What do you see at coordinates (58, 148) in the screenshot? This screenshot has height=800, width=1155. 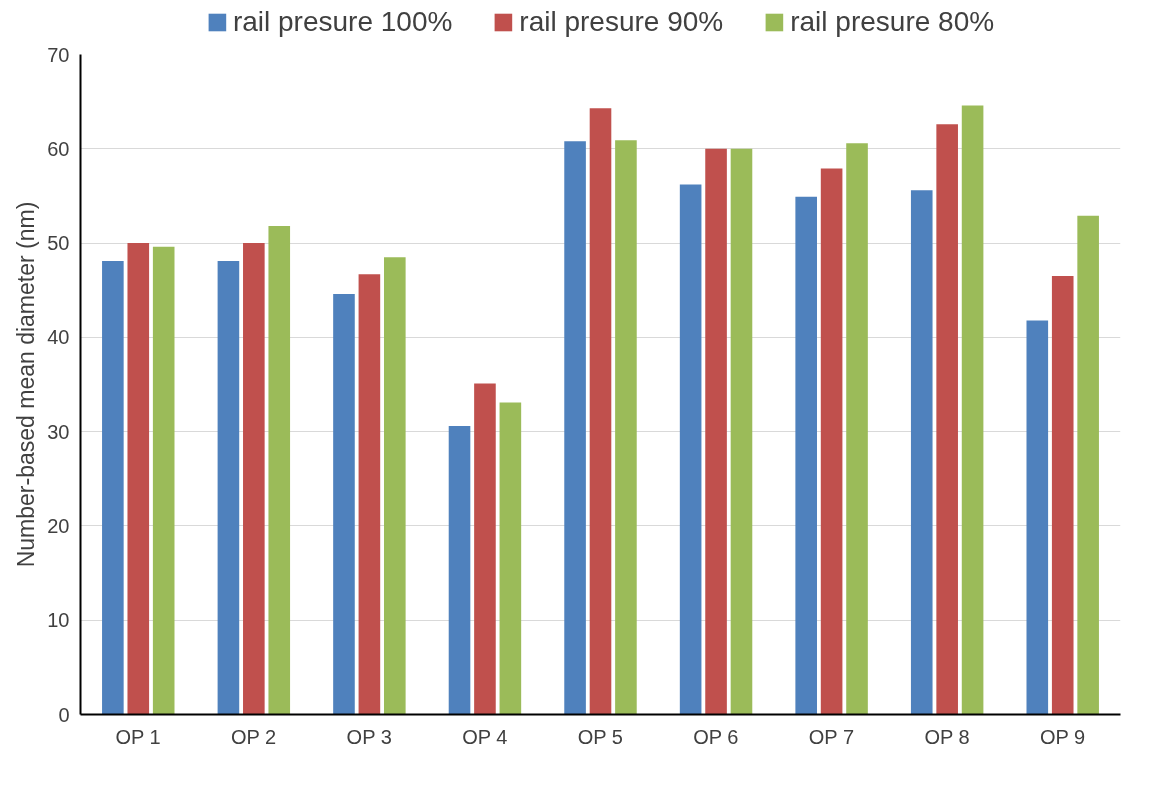 I see `y-tick-label: 60` at bounding box center [58, 148].